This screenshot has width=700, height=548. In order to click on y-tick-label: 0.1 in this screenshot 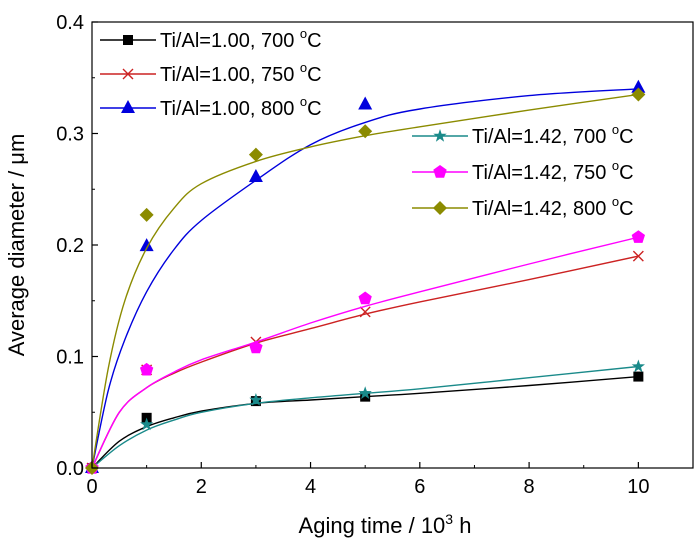, I will do `click(70, 358)`.